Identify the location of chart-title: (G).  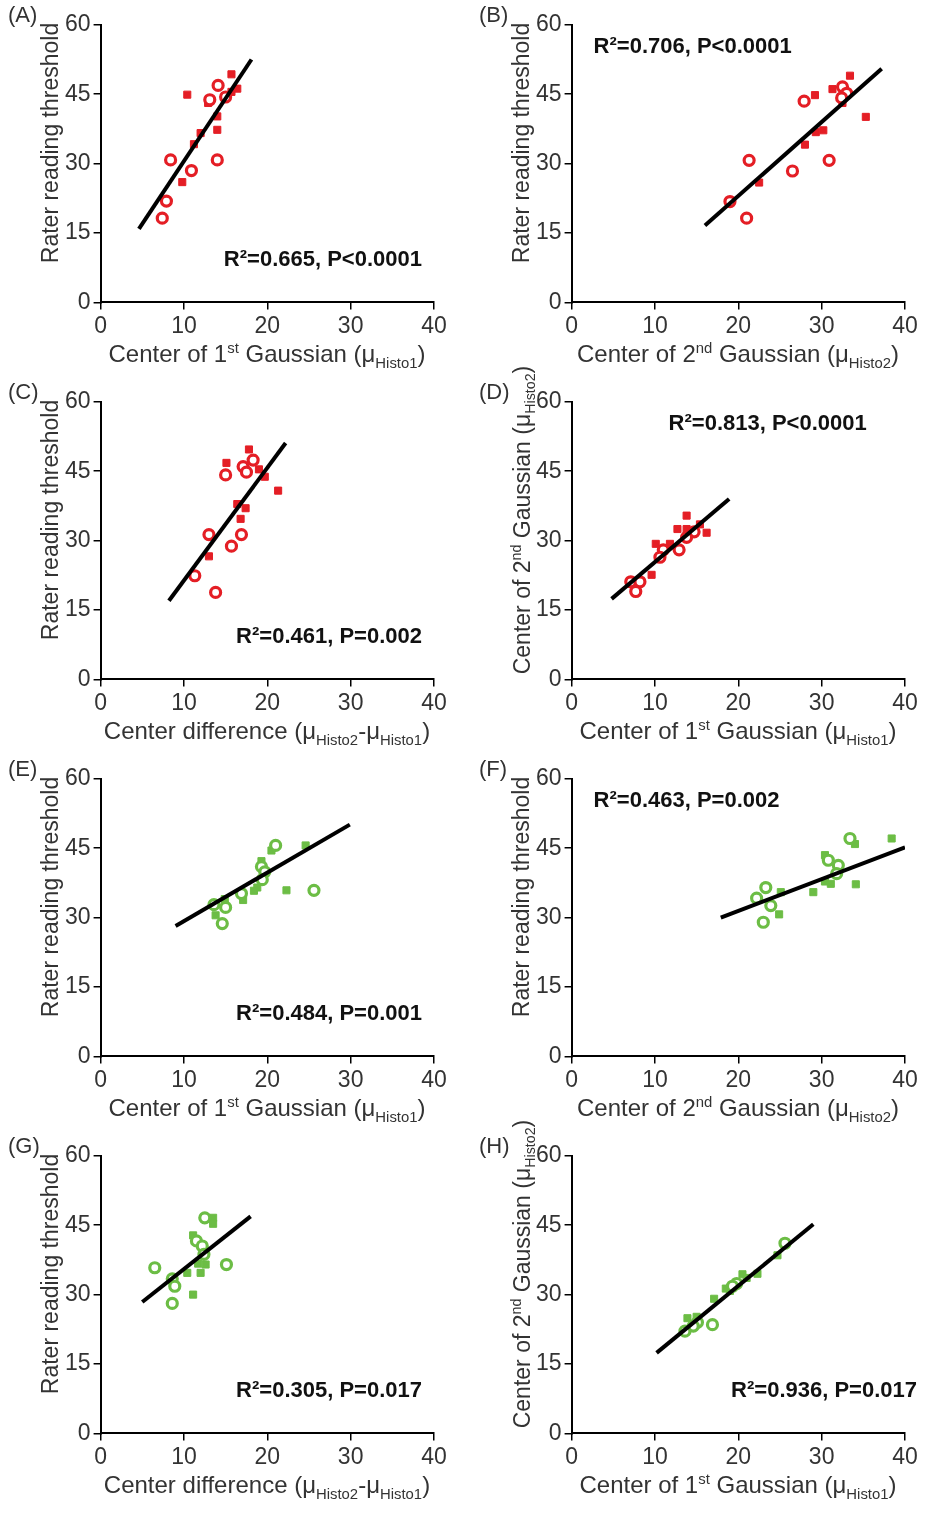
(24, 1145).